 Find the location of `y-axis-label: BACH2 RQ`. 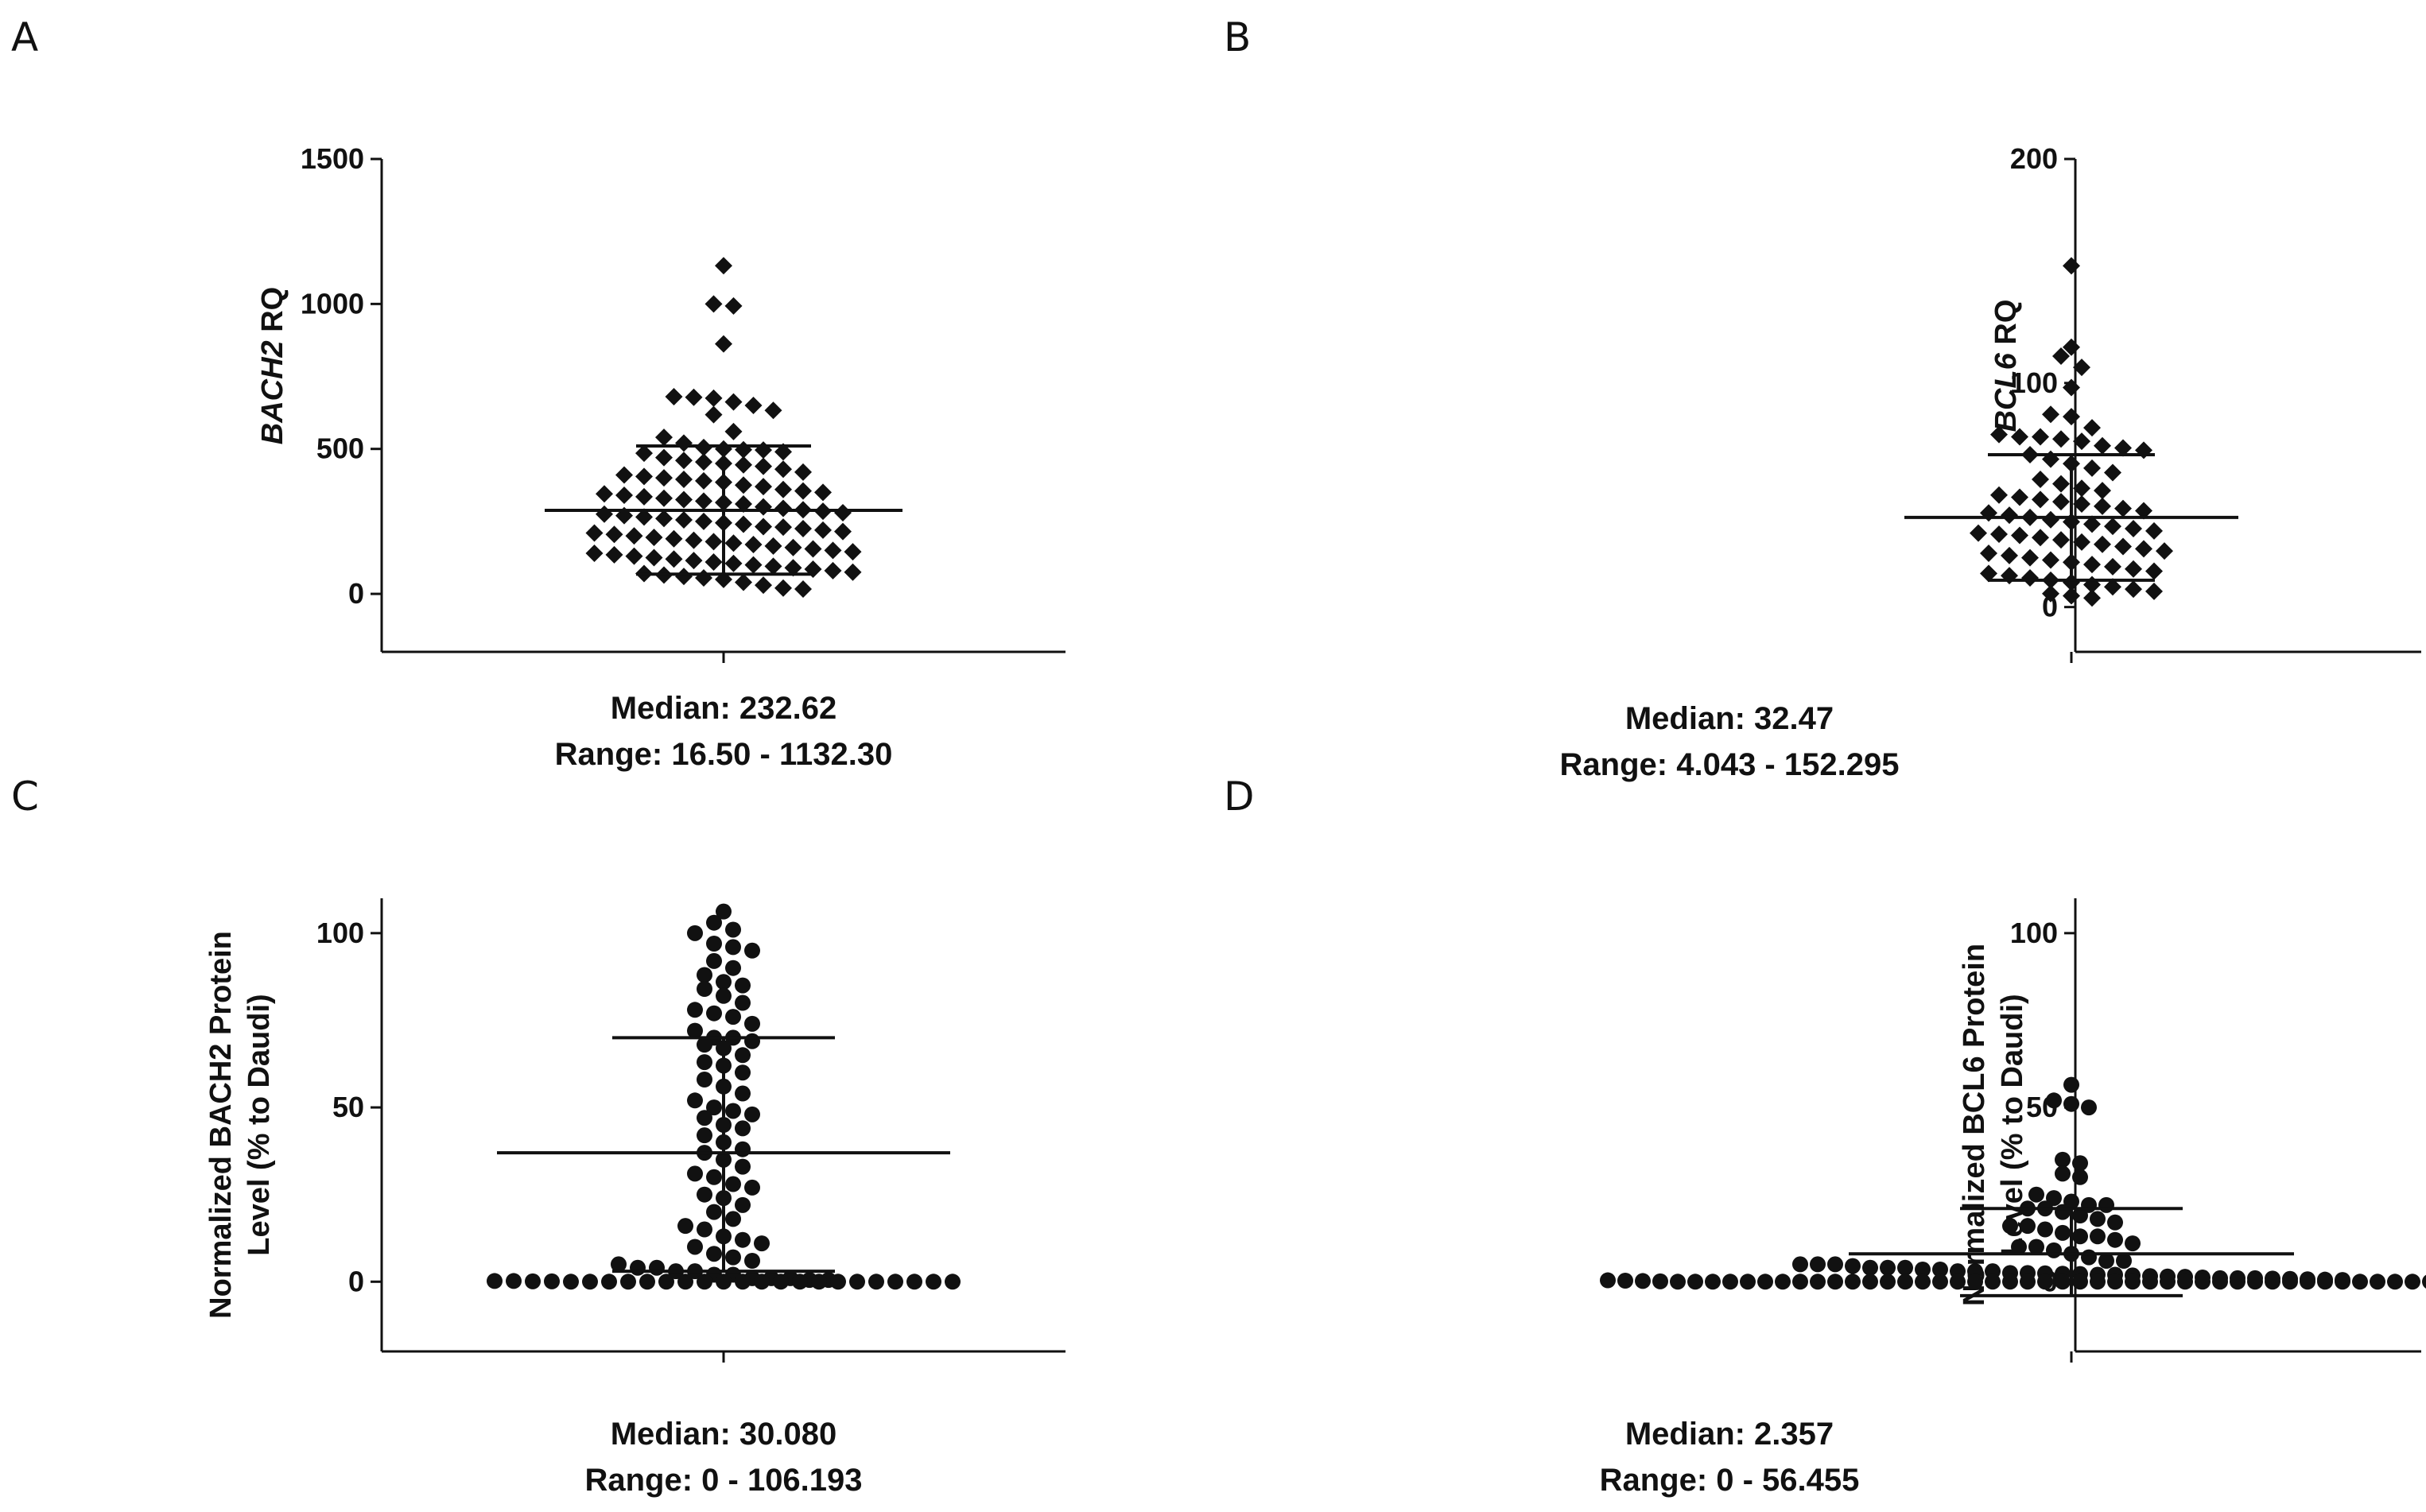

y-axis-label: BACH2 RQ is located at coordinates (273, 365).